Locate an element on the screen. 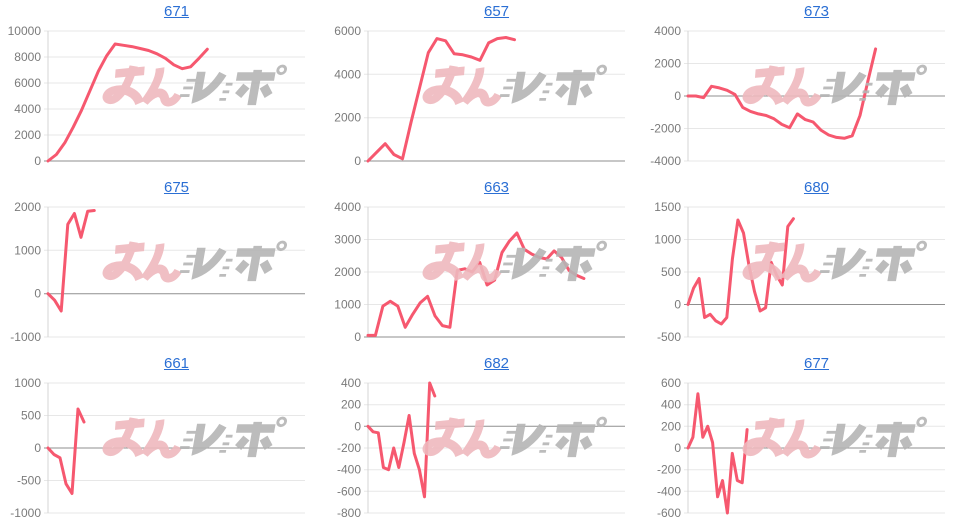  machine-chart-cell: 657 6000 4000 2000 0 is located at coordinates (480, 88).